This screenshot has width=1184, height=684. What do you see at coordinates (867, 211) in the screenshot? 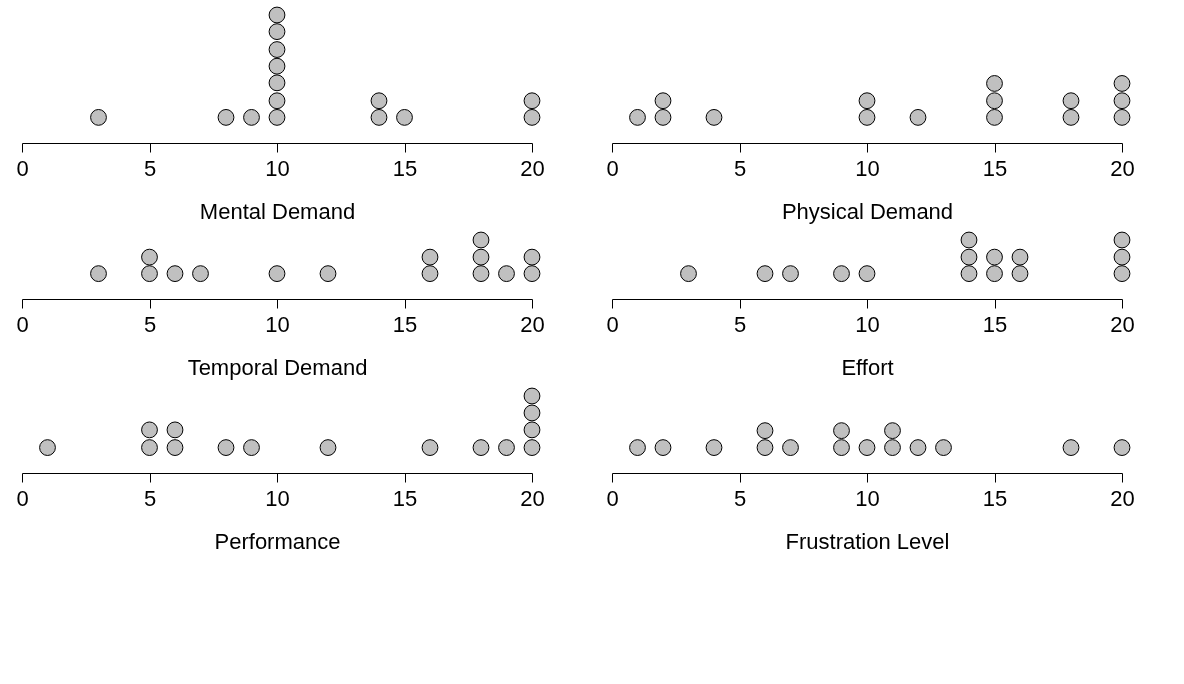
I see `x-axis-title: Physical Demand` at bounding box center [867, 211].